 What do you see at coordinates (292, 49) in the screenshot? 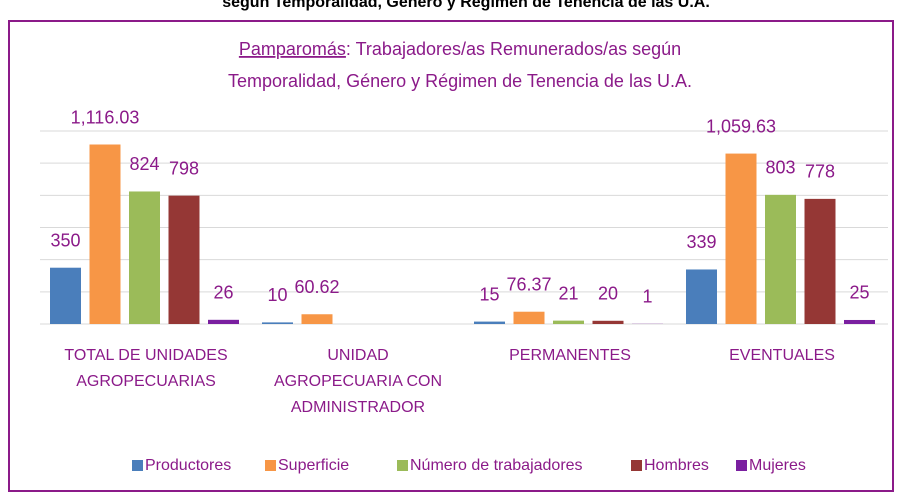
I see `title-place: Pamparomás` at bounding box center [292, 49].